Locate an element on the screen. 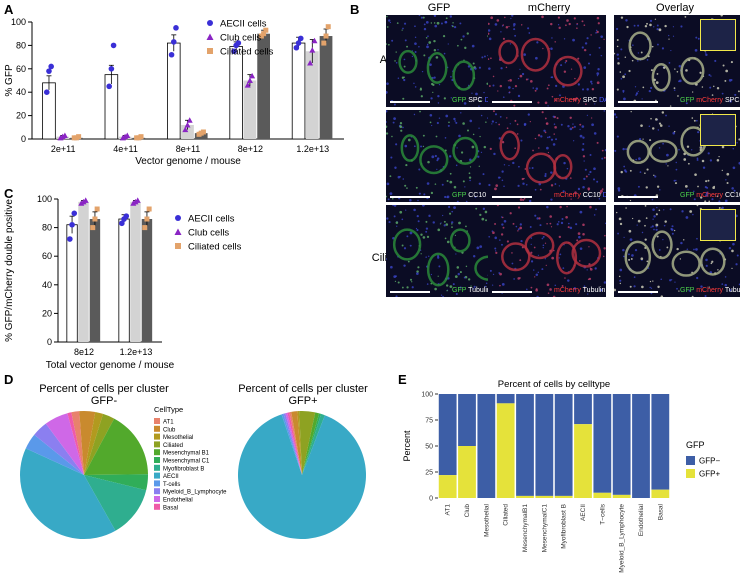 The image size is (747, 574). c-point is located at coordinates (145, 228).